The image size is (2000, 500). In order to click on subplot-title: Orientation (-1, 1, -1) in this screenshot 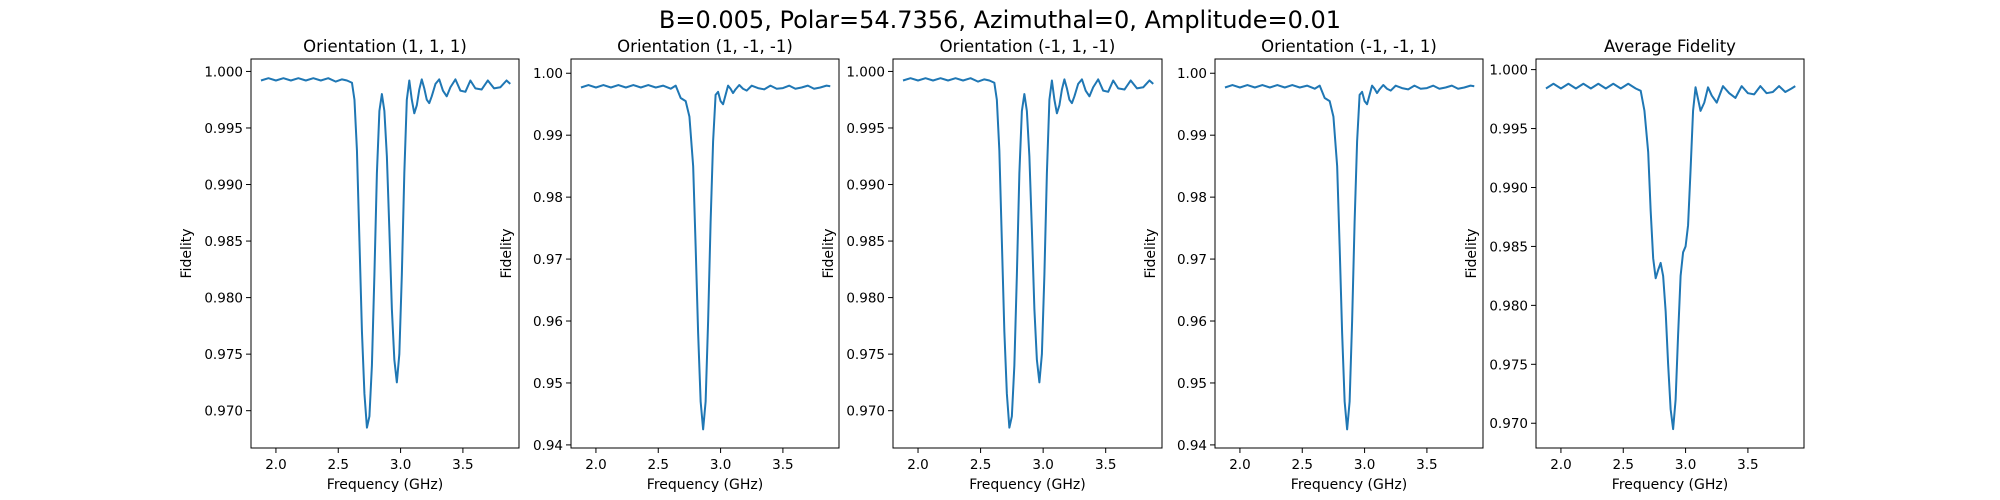, I will do `click(1028, 46)`.